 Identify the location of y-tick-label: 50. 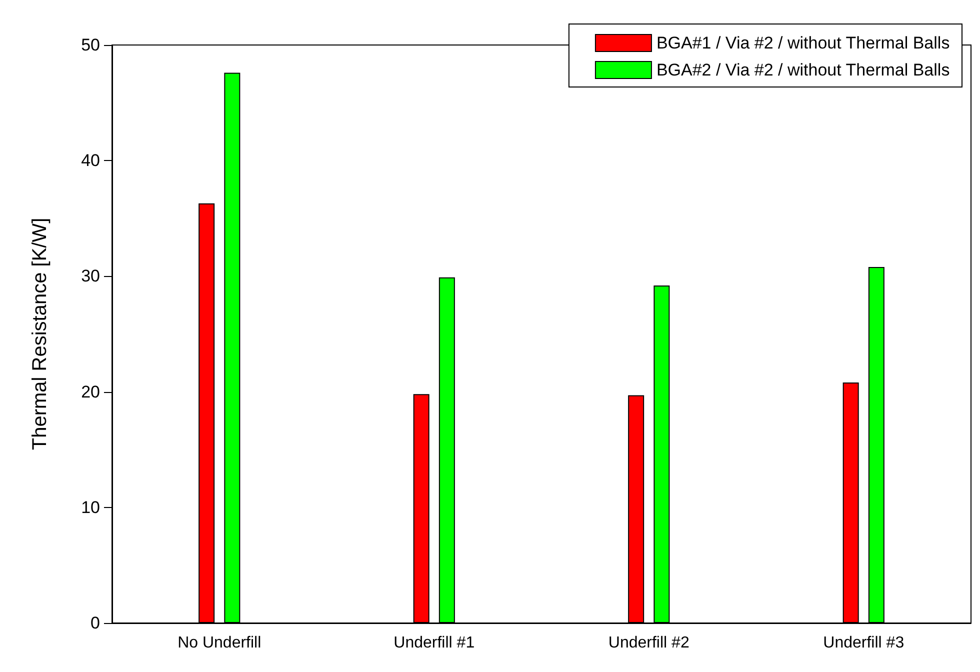
(90, 45).